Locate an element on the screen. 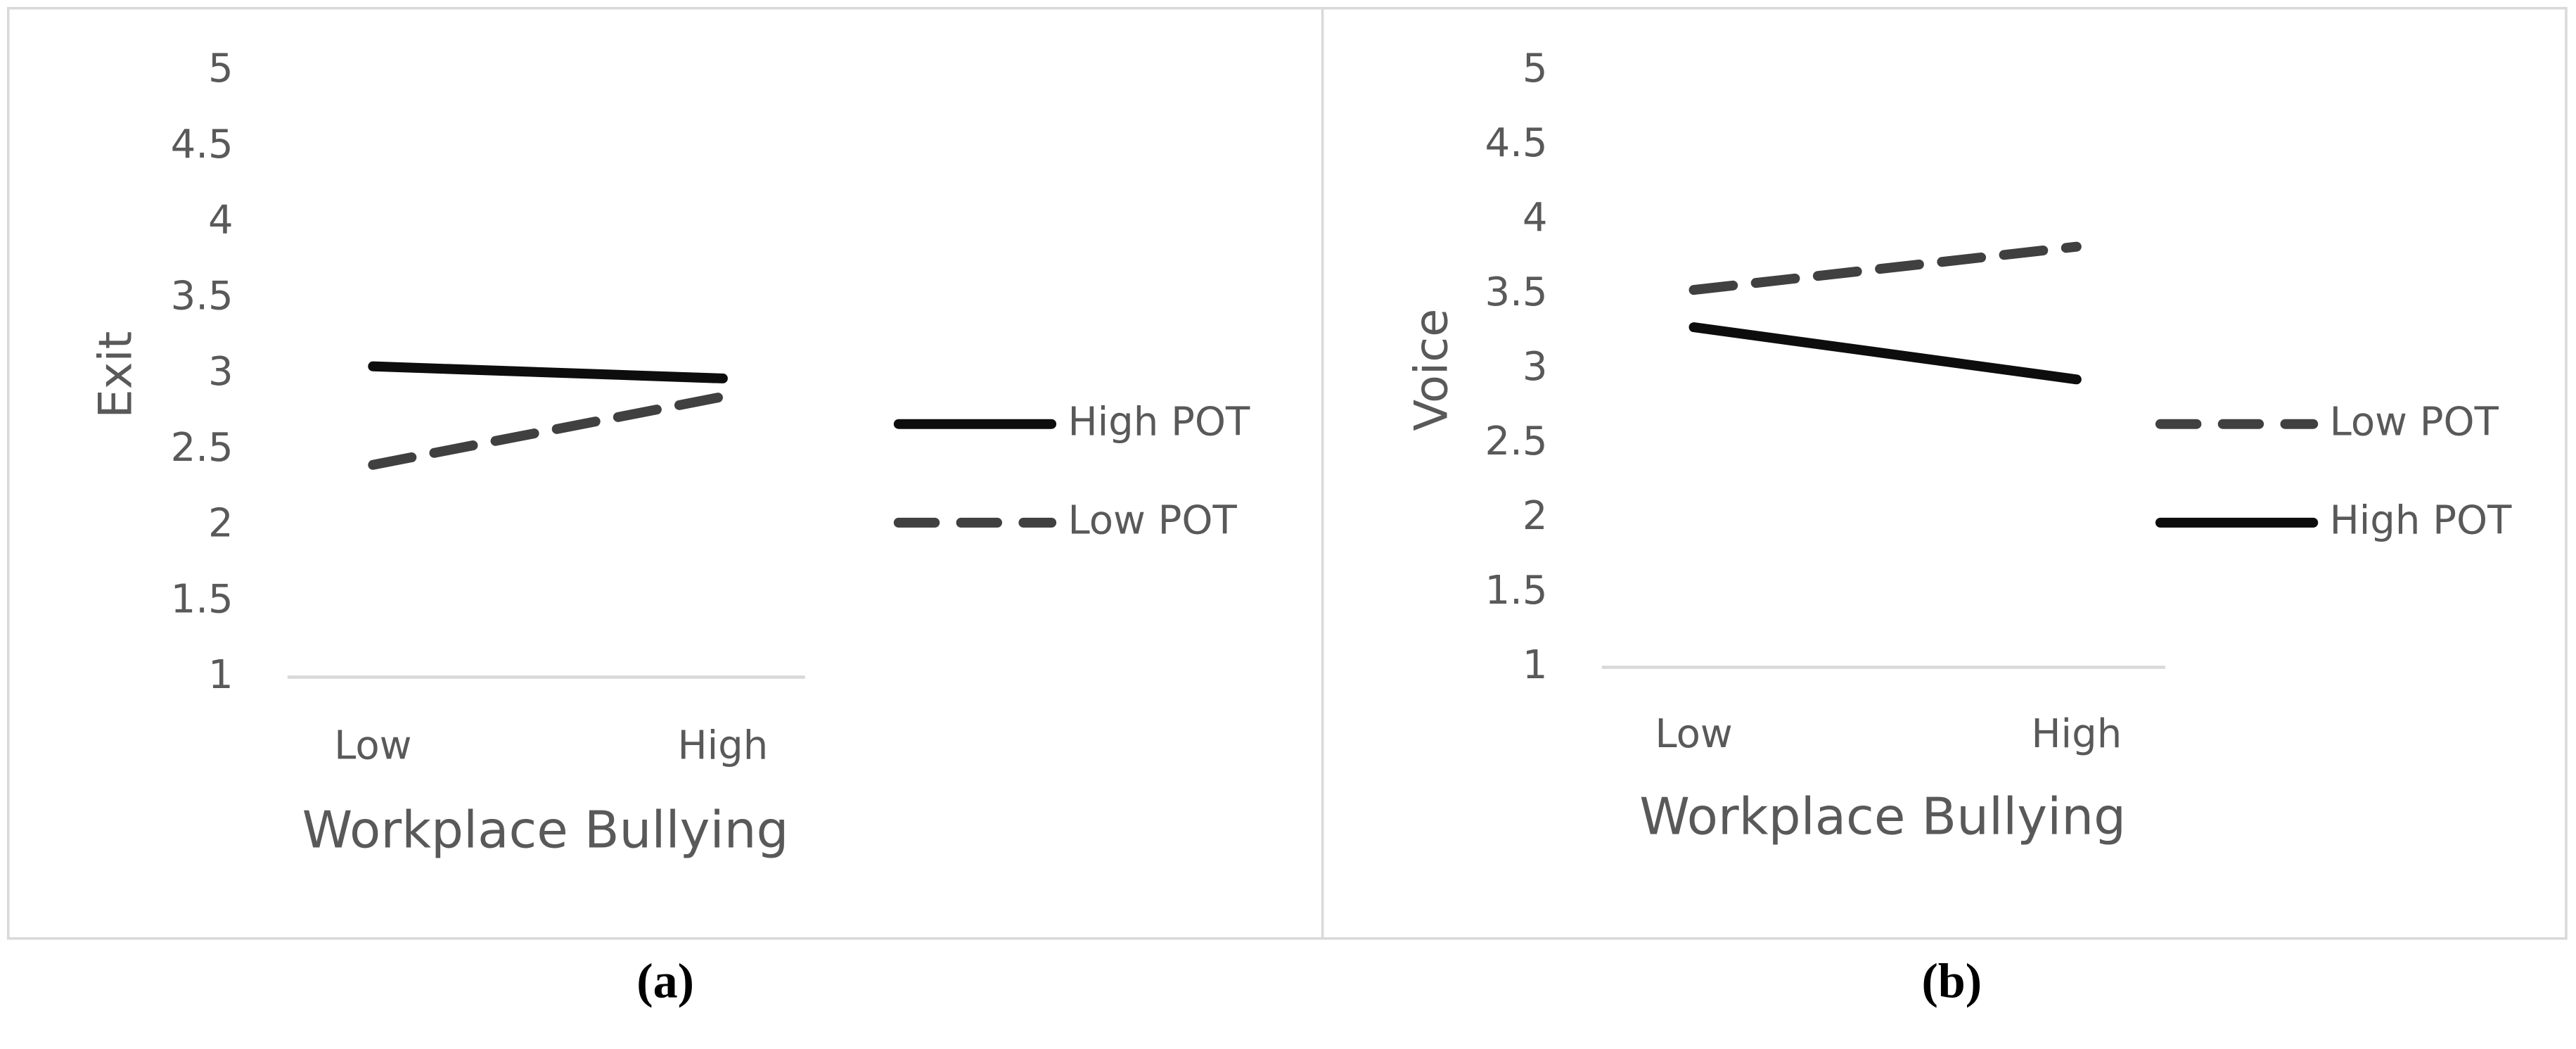 The width and height of the screenshot is (2576, 1049). y-axis-label: Exit is located at coordinates (115, 375).